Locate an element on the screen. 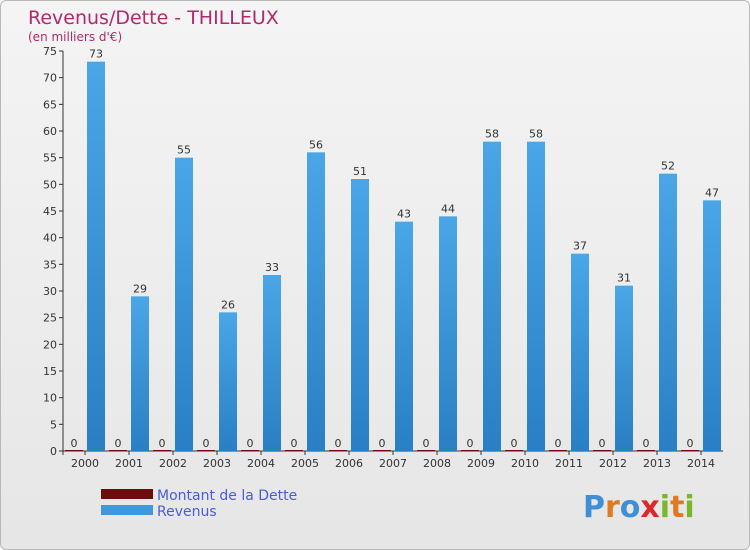  x-tick-label: 2002 is located at coordinates (173, 463).